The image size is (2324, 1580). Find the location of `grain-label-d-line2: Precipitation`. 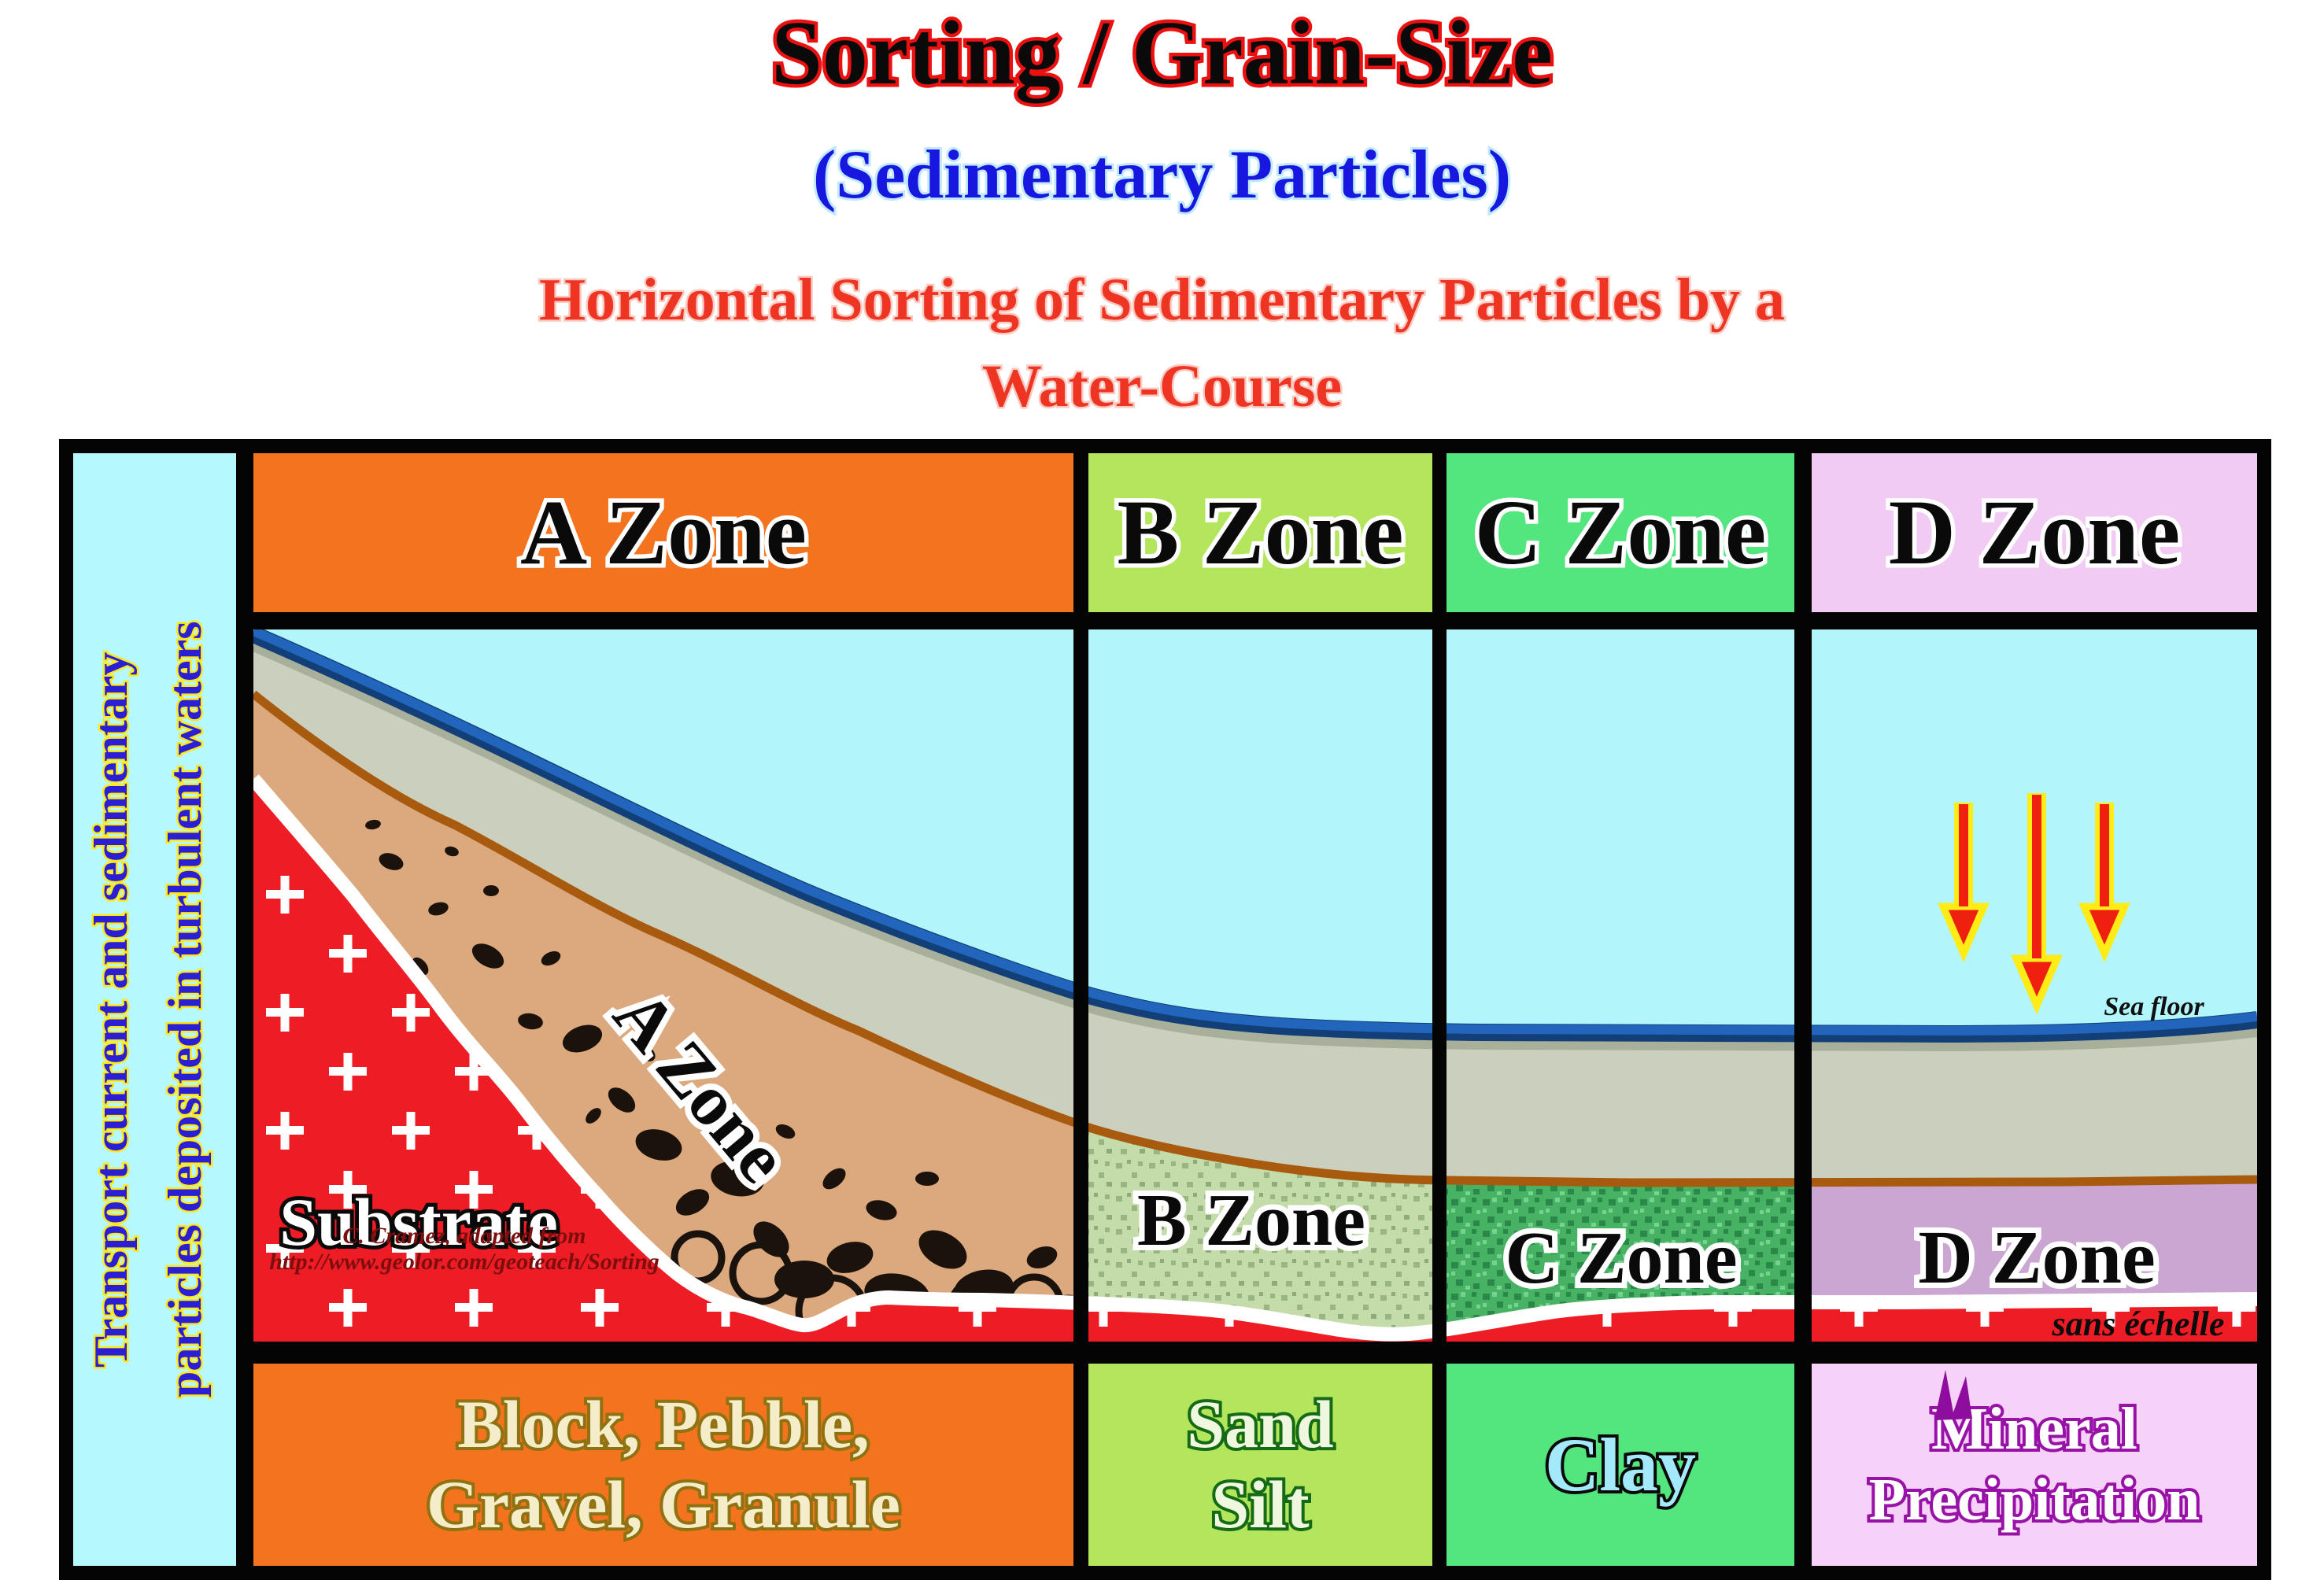

grain-label-d-line2: Precipitation is located at coordinates (2035, 1500).